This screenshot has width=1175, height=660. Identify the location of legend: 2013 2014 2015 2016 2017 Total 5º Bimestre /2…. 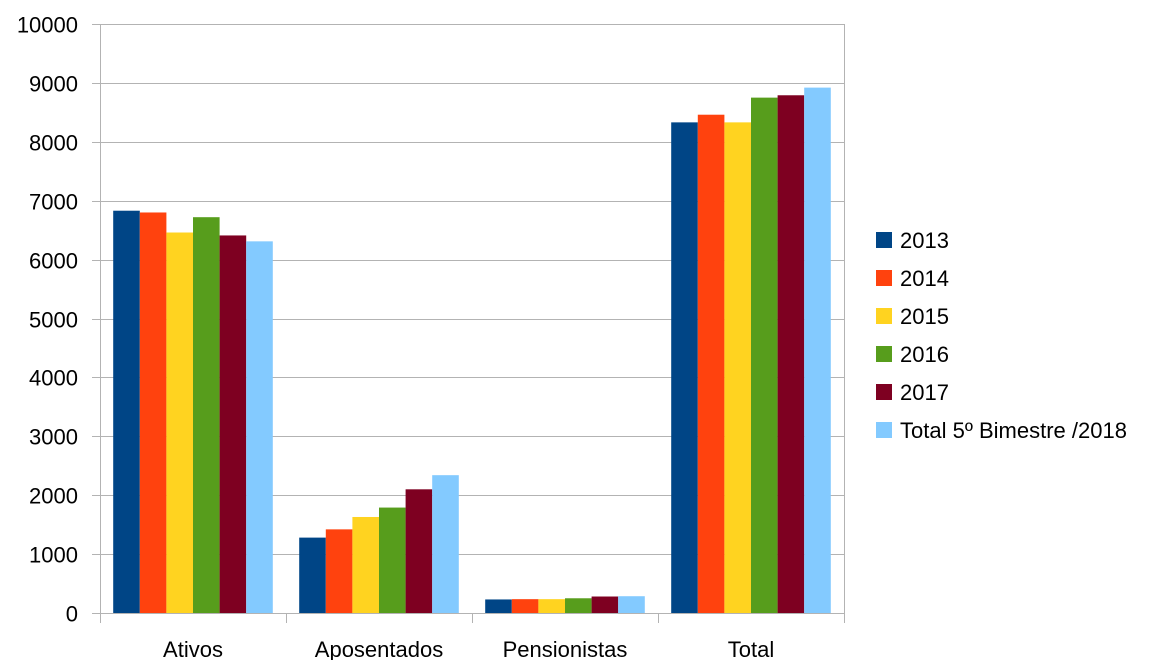
(1001, 335).